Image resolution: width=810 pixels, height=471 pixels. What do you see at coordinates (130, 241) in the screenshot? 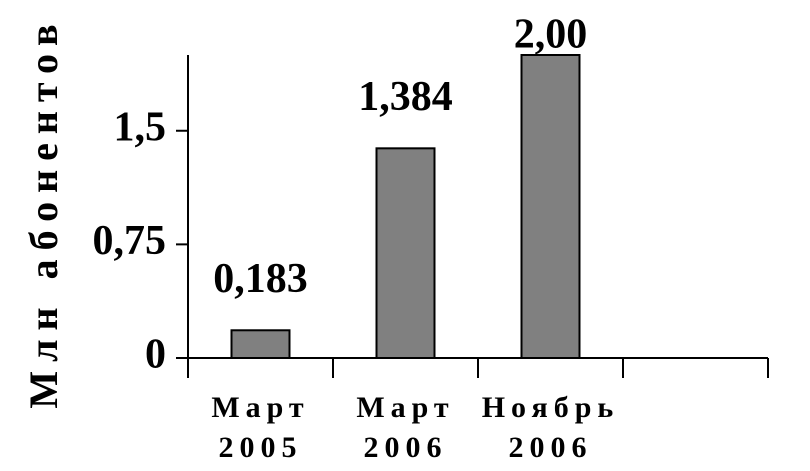
I see `y-tick-label: 0,75` at bounding box center [130, 241].